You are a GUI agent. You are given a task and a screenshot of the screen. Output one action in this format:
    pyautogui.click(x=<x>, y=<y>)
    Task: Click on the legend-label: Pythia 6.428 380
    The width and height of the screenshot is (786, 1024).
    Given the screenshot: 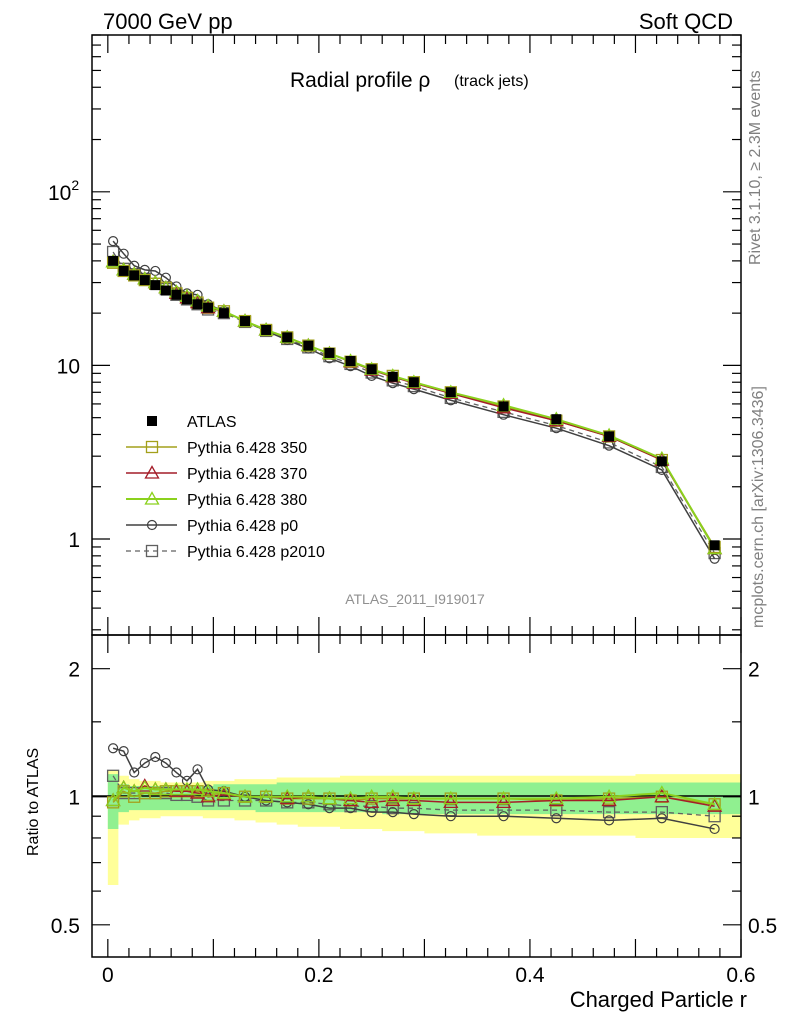 What is the action you would take?
    pyautogui.click(x=247, y=500)
    